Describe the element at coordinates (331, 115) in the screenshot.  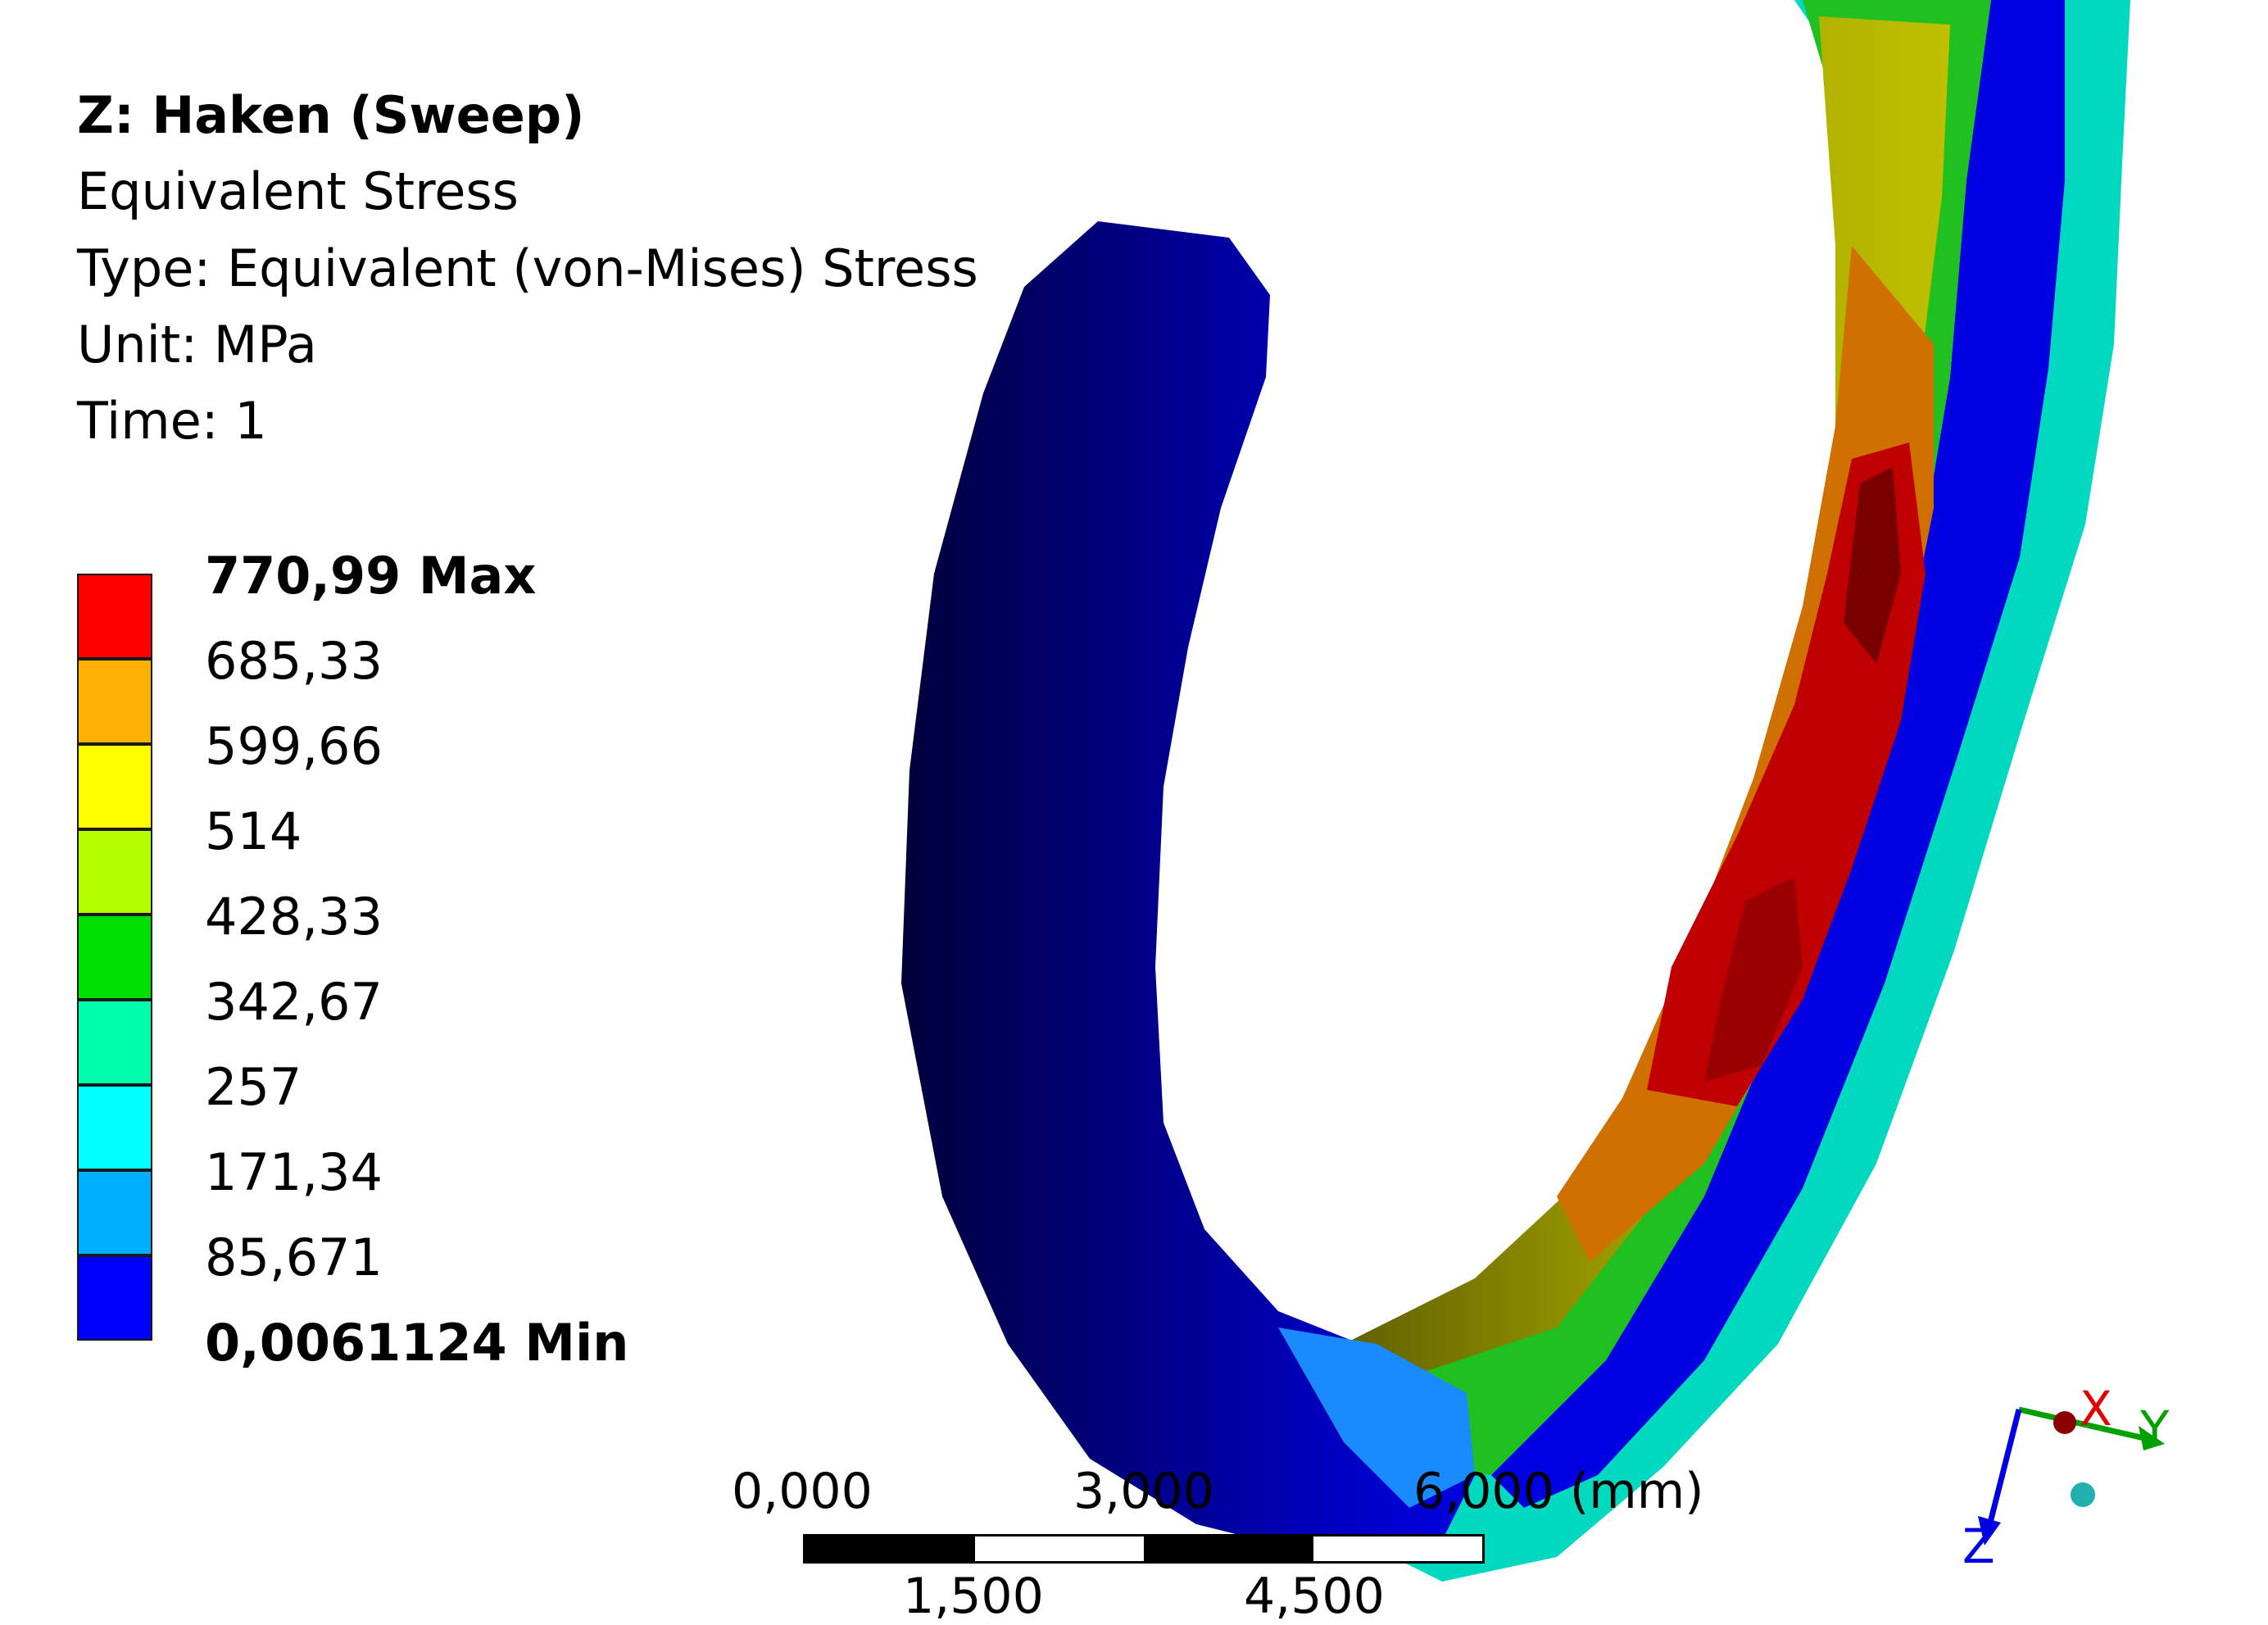
I see `result-title: Z: Haken (Sweep)` at that location.